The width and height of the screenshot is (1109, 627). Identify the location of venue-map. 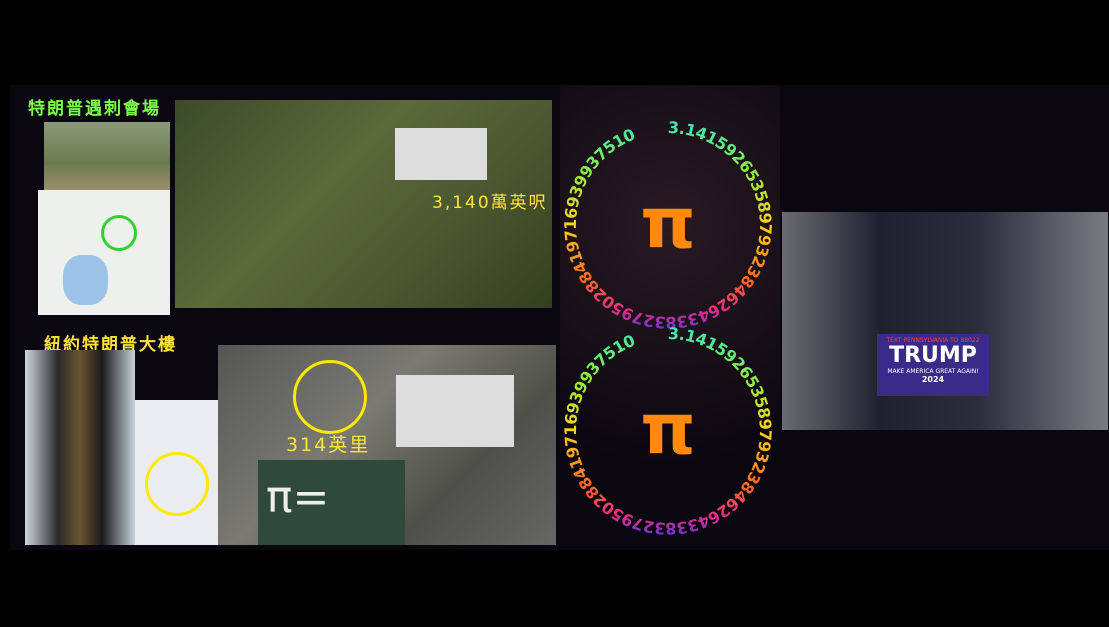
(104, 252).